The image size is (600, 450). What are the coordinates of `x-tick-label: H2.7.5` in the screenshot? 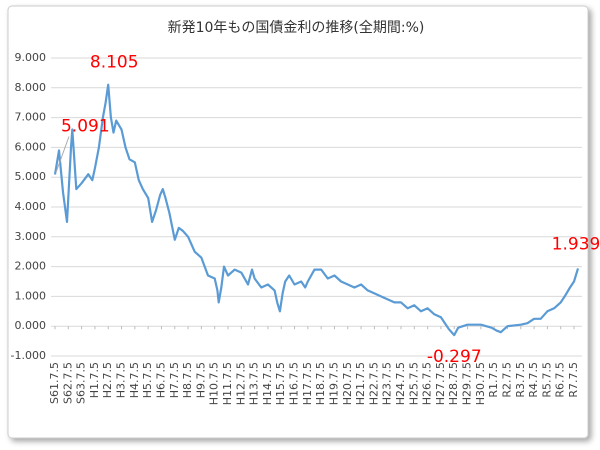 It's located at (107, 380).